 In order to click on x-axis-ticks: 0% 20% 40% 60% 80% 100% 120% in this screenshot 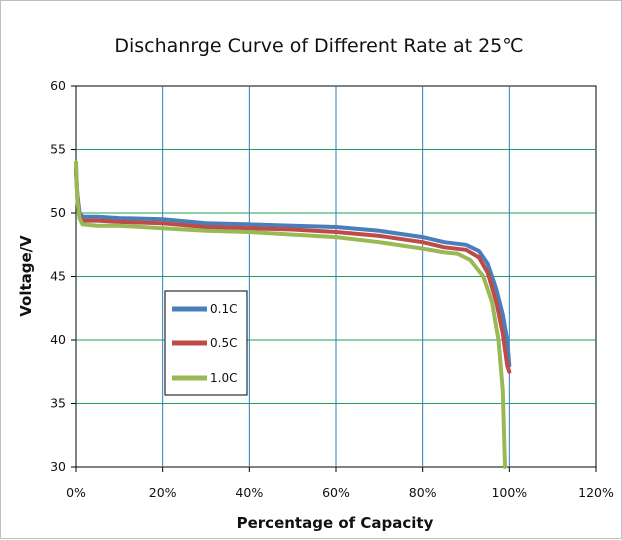, I will do `click(340, 483)`.